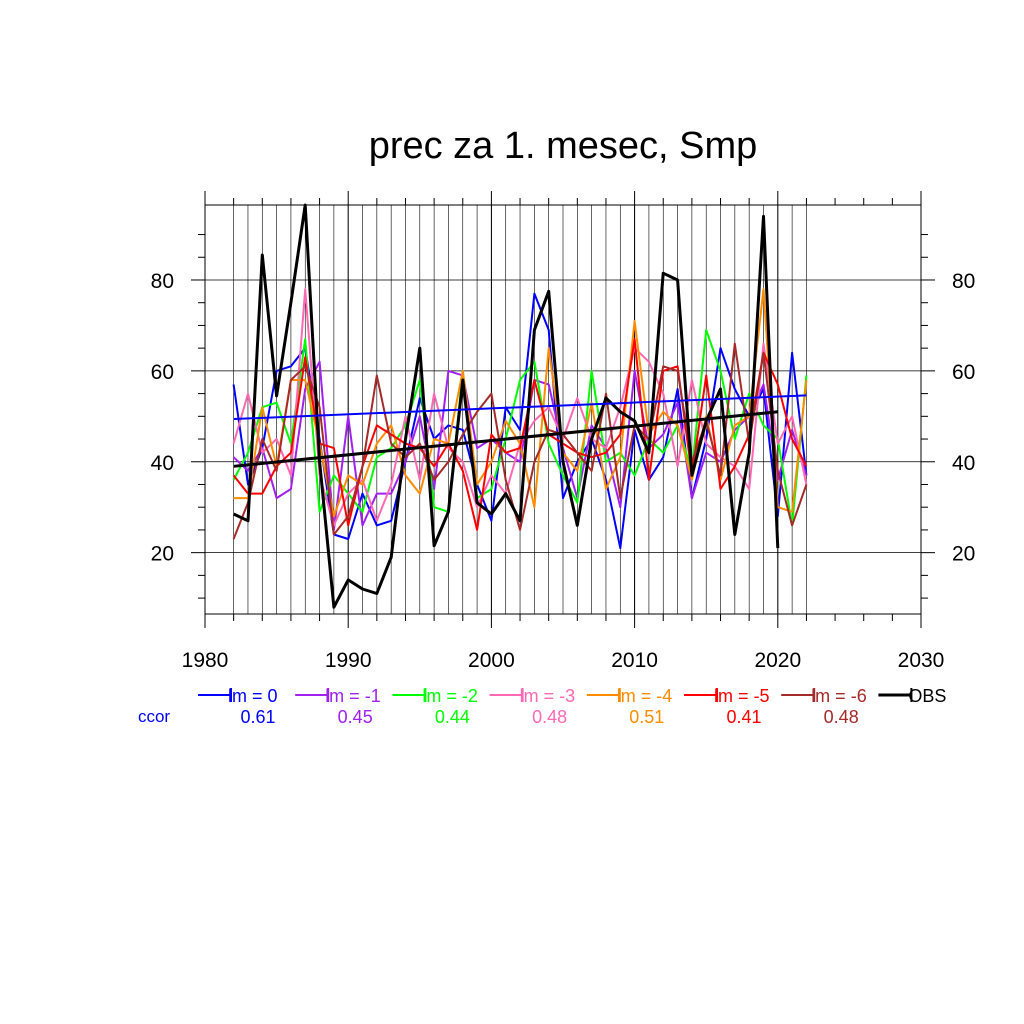  Describe the element at coordinates (257, 717) in the screenshot. I see `ccor-value-0: 0.61` at that location.